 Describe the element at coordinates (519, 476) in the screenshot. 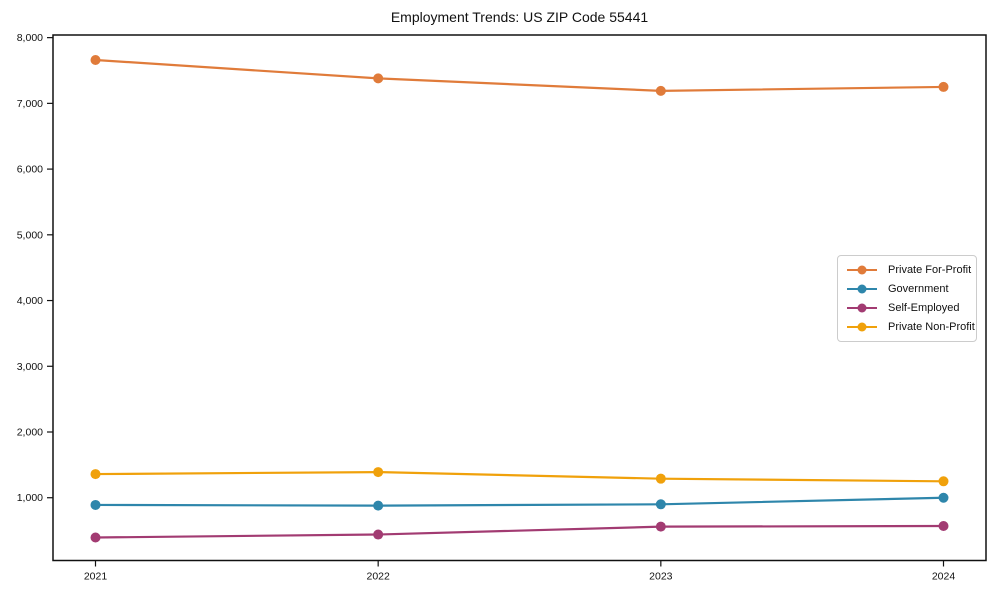

I see `series-line-private-non-profit` at that location.